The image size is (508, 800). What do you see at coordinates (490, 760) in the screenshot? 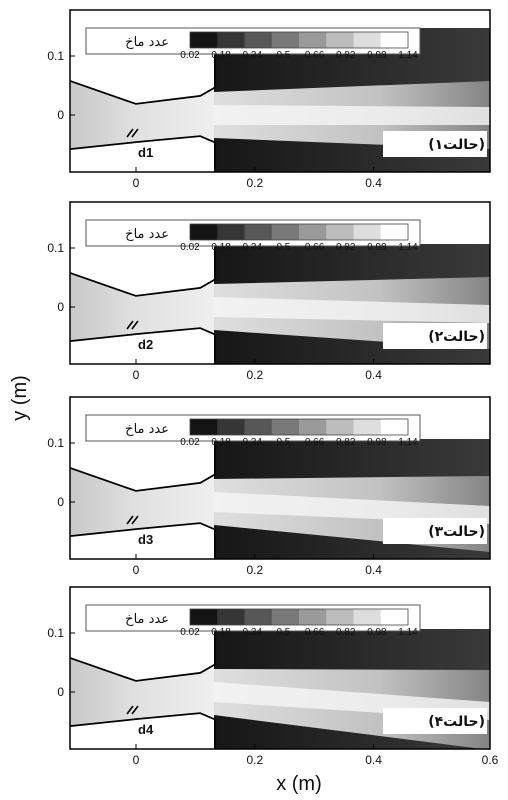
I see `x-tick-label: 0.6` at bounding box center [490, 760].